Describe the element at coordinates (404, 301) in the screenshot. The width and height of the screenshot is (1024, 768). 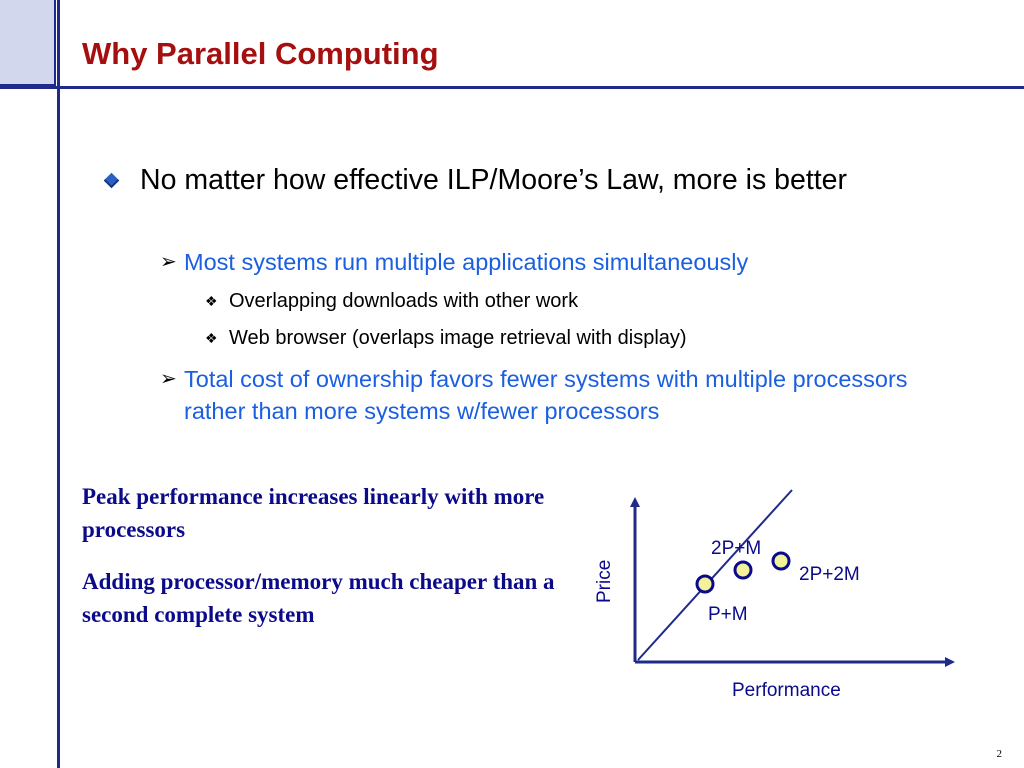
I see `list-item-text: Overlapping downloads with other work` at that location.